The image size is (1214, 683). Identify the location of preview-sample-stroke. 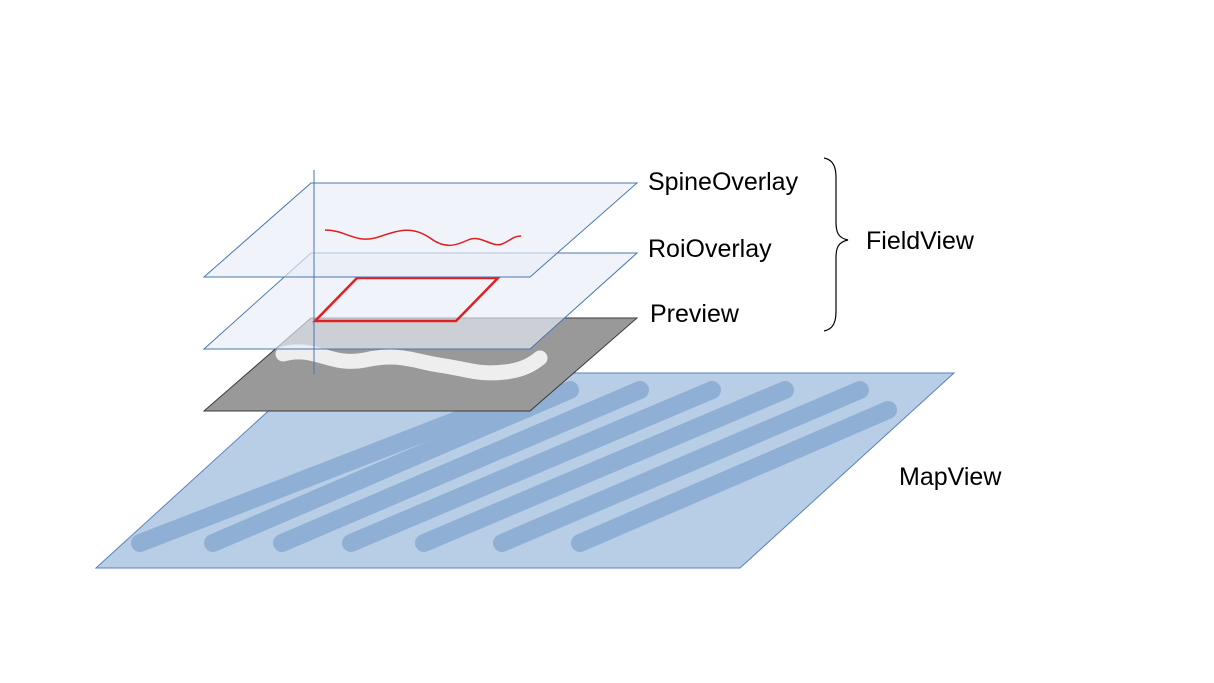
(411, 362).